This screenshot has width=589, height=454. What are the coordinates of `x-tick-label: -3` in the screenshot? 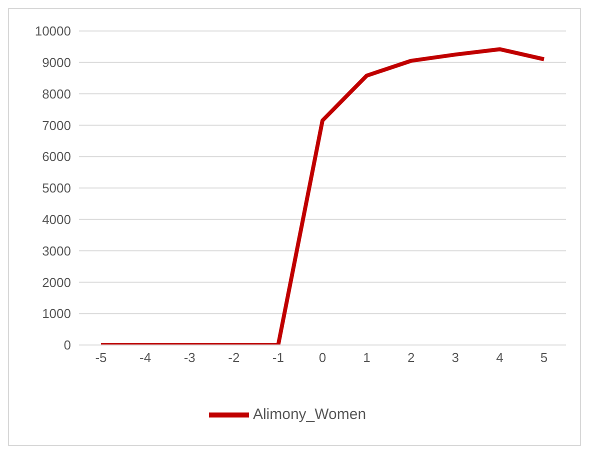 It's located at (190, 358).